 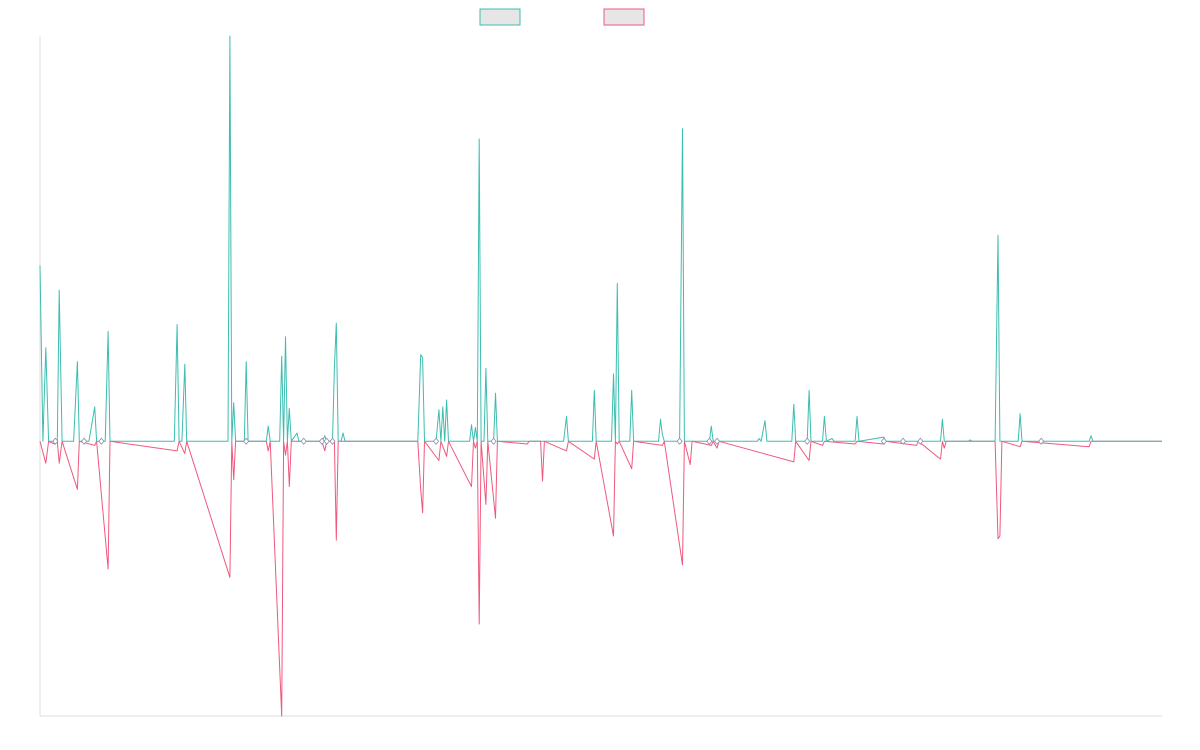 I want to click on legend-swatch-series-b, so click(x=624, y=17).